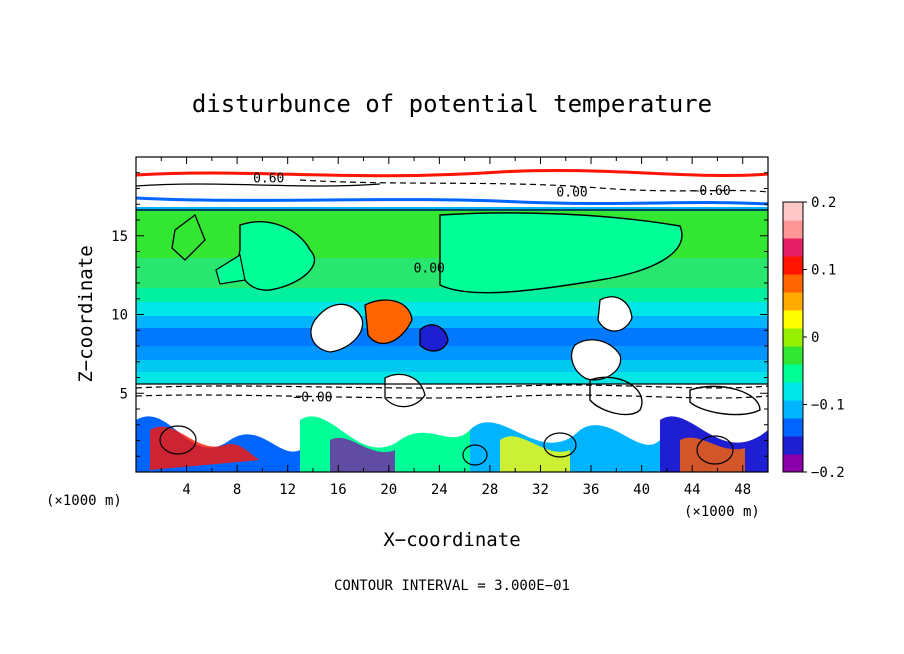  Describe the element at coordinates (287, 490) in the screenshot. I see `x-tick-label: 12` at that location.